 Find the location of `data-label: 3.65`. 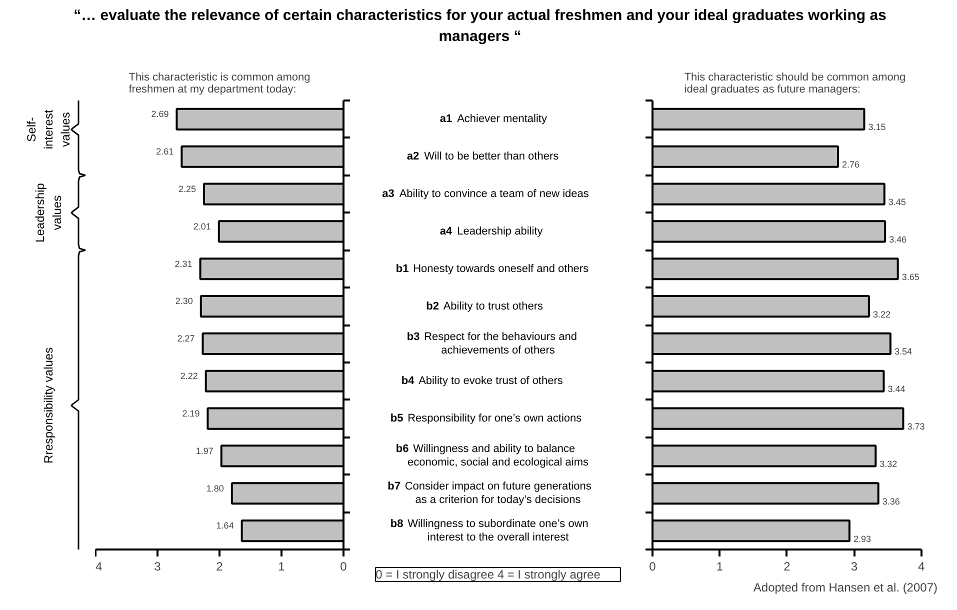

data-label: 3.65 is located at coordinates (911, 277).